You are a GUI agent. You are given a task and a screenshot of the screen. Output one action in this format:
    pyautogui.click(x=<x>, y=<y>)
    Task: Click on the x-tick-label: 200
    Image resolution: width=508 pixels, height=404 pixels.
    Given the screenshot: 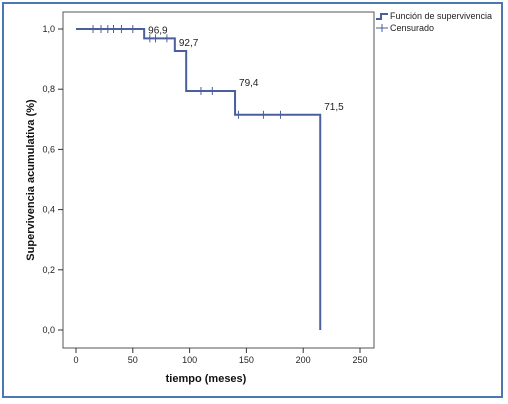 What is the action you would take?
    pyautogui.click(x=303, y=360)
    